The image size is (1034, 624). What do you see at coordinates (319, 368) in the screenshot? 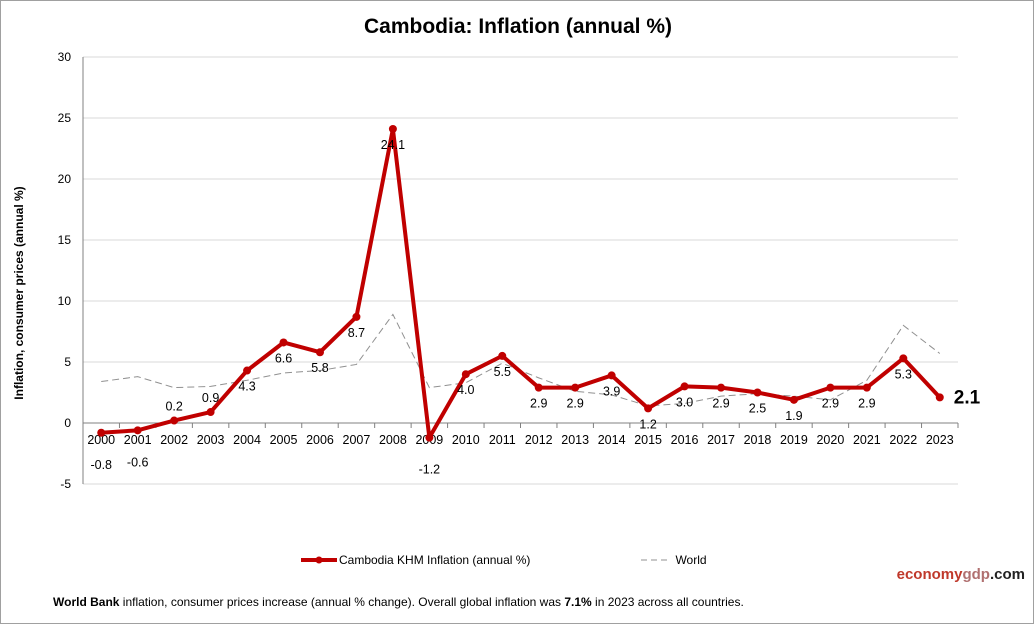
I see `data-label: 5.8` at bounding box center [319, 368].